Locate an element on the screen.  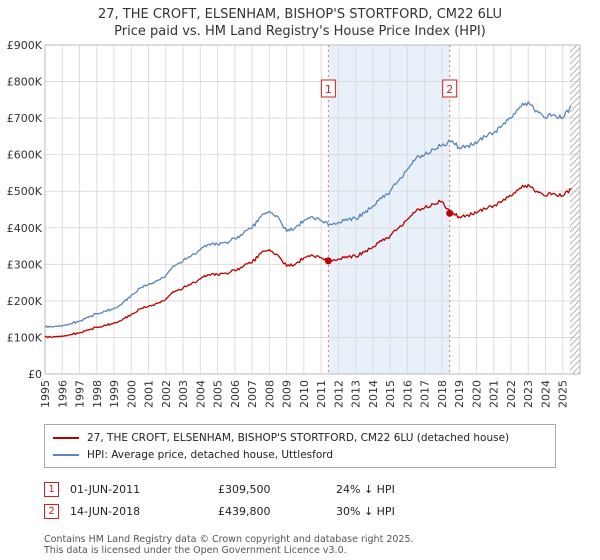
sale-1-number-badge: 1 is located at coordinates (51, 489).